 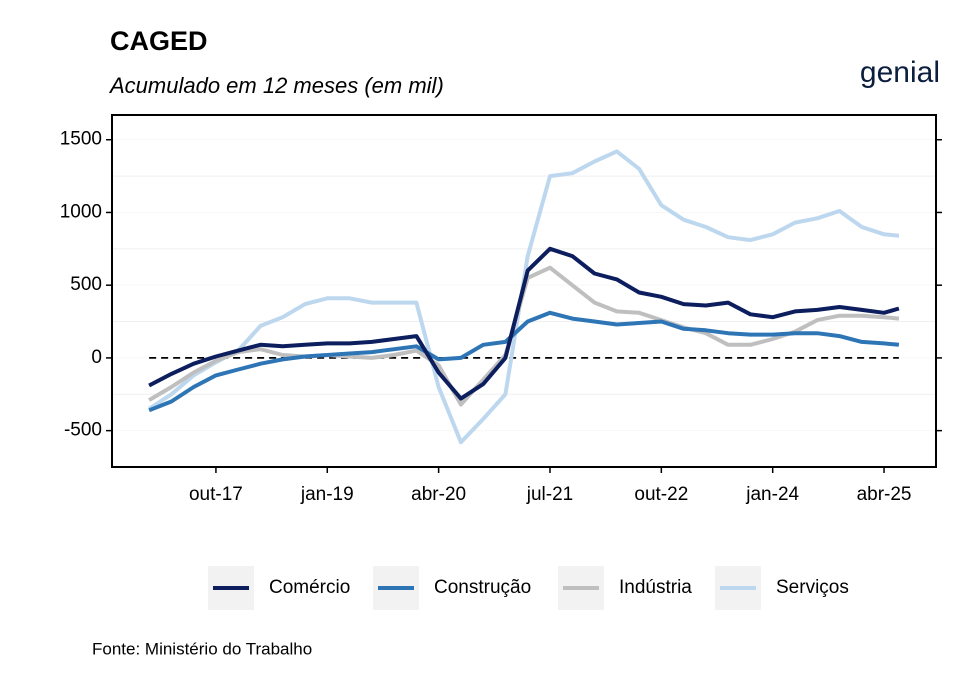 What do you see at coordinates (216, 494) in the screenshot?
I see `x-tick-label: out-17` at bounding box center [216, 494].